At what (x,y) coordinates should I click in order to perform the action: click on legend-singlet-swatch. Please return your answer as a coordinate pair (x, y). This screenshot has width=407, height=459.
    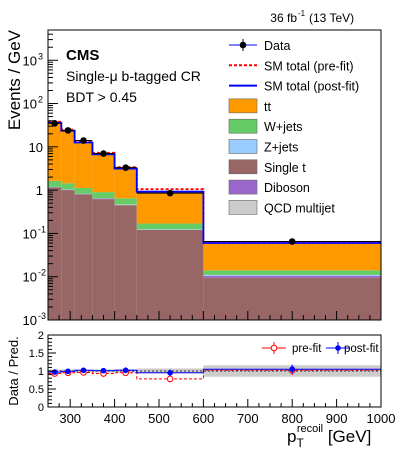
    Looking at the image, I should click on (243, 167).